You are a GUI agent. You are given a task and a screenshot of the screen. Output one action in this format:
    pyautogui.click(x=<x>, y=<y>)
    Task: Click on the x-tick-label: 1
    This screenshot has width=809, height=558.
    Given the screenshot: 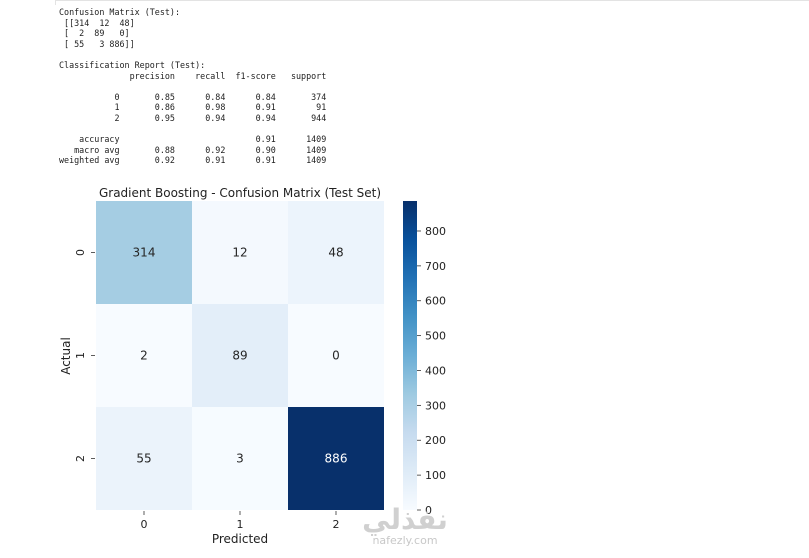 What is the action you would take?
    pyautogui.click(x=240, y=524)
    